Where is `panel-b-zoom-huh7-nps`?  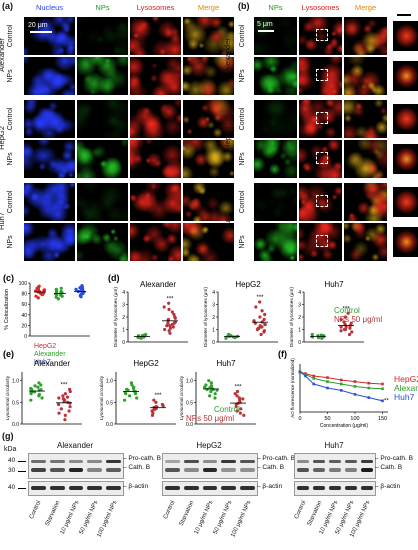 panel-b-zoom-huh7-nps is located at coordinates (405, 242).